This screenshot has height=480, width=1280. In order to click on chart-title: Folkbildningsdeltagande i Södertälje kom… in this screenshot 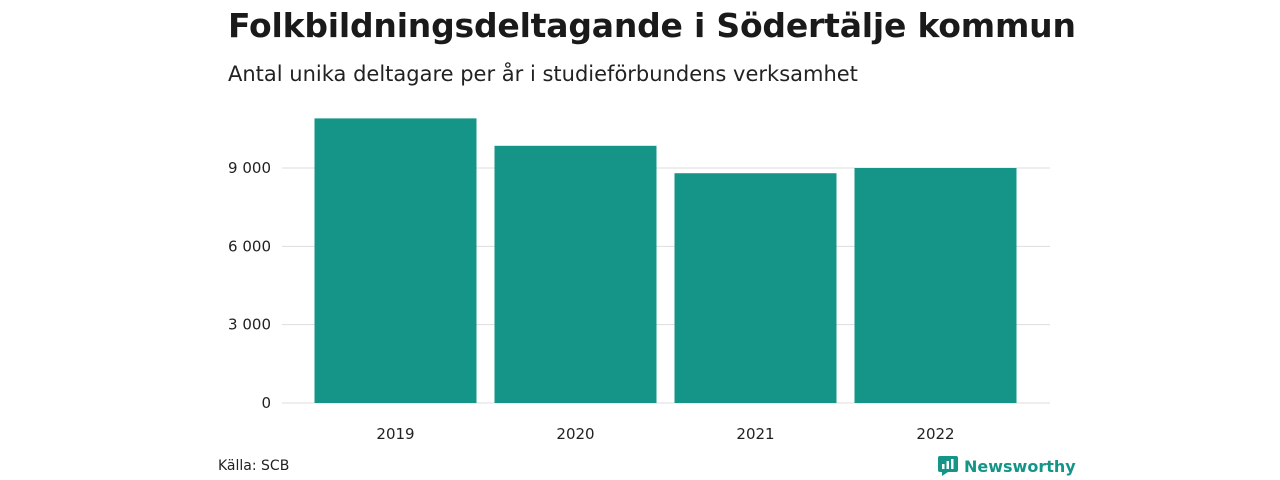, I will do `click(652, 25)`.